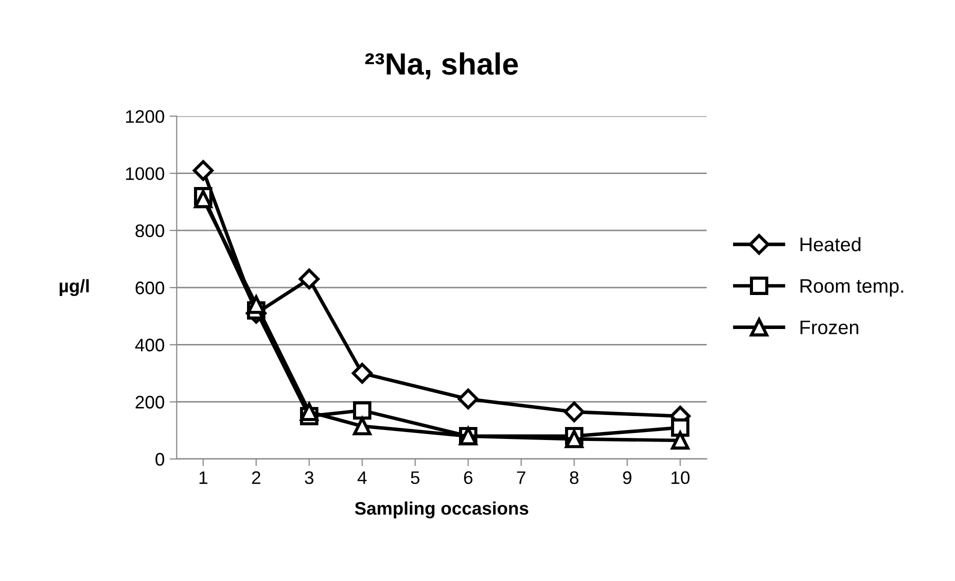 The image size is (955, 581). I want to click on x-tick-label: 3, so click(309, 477).